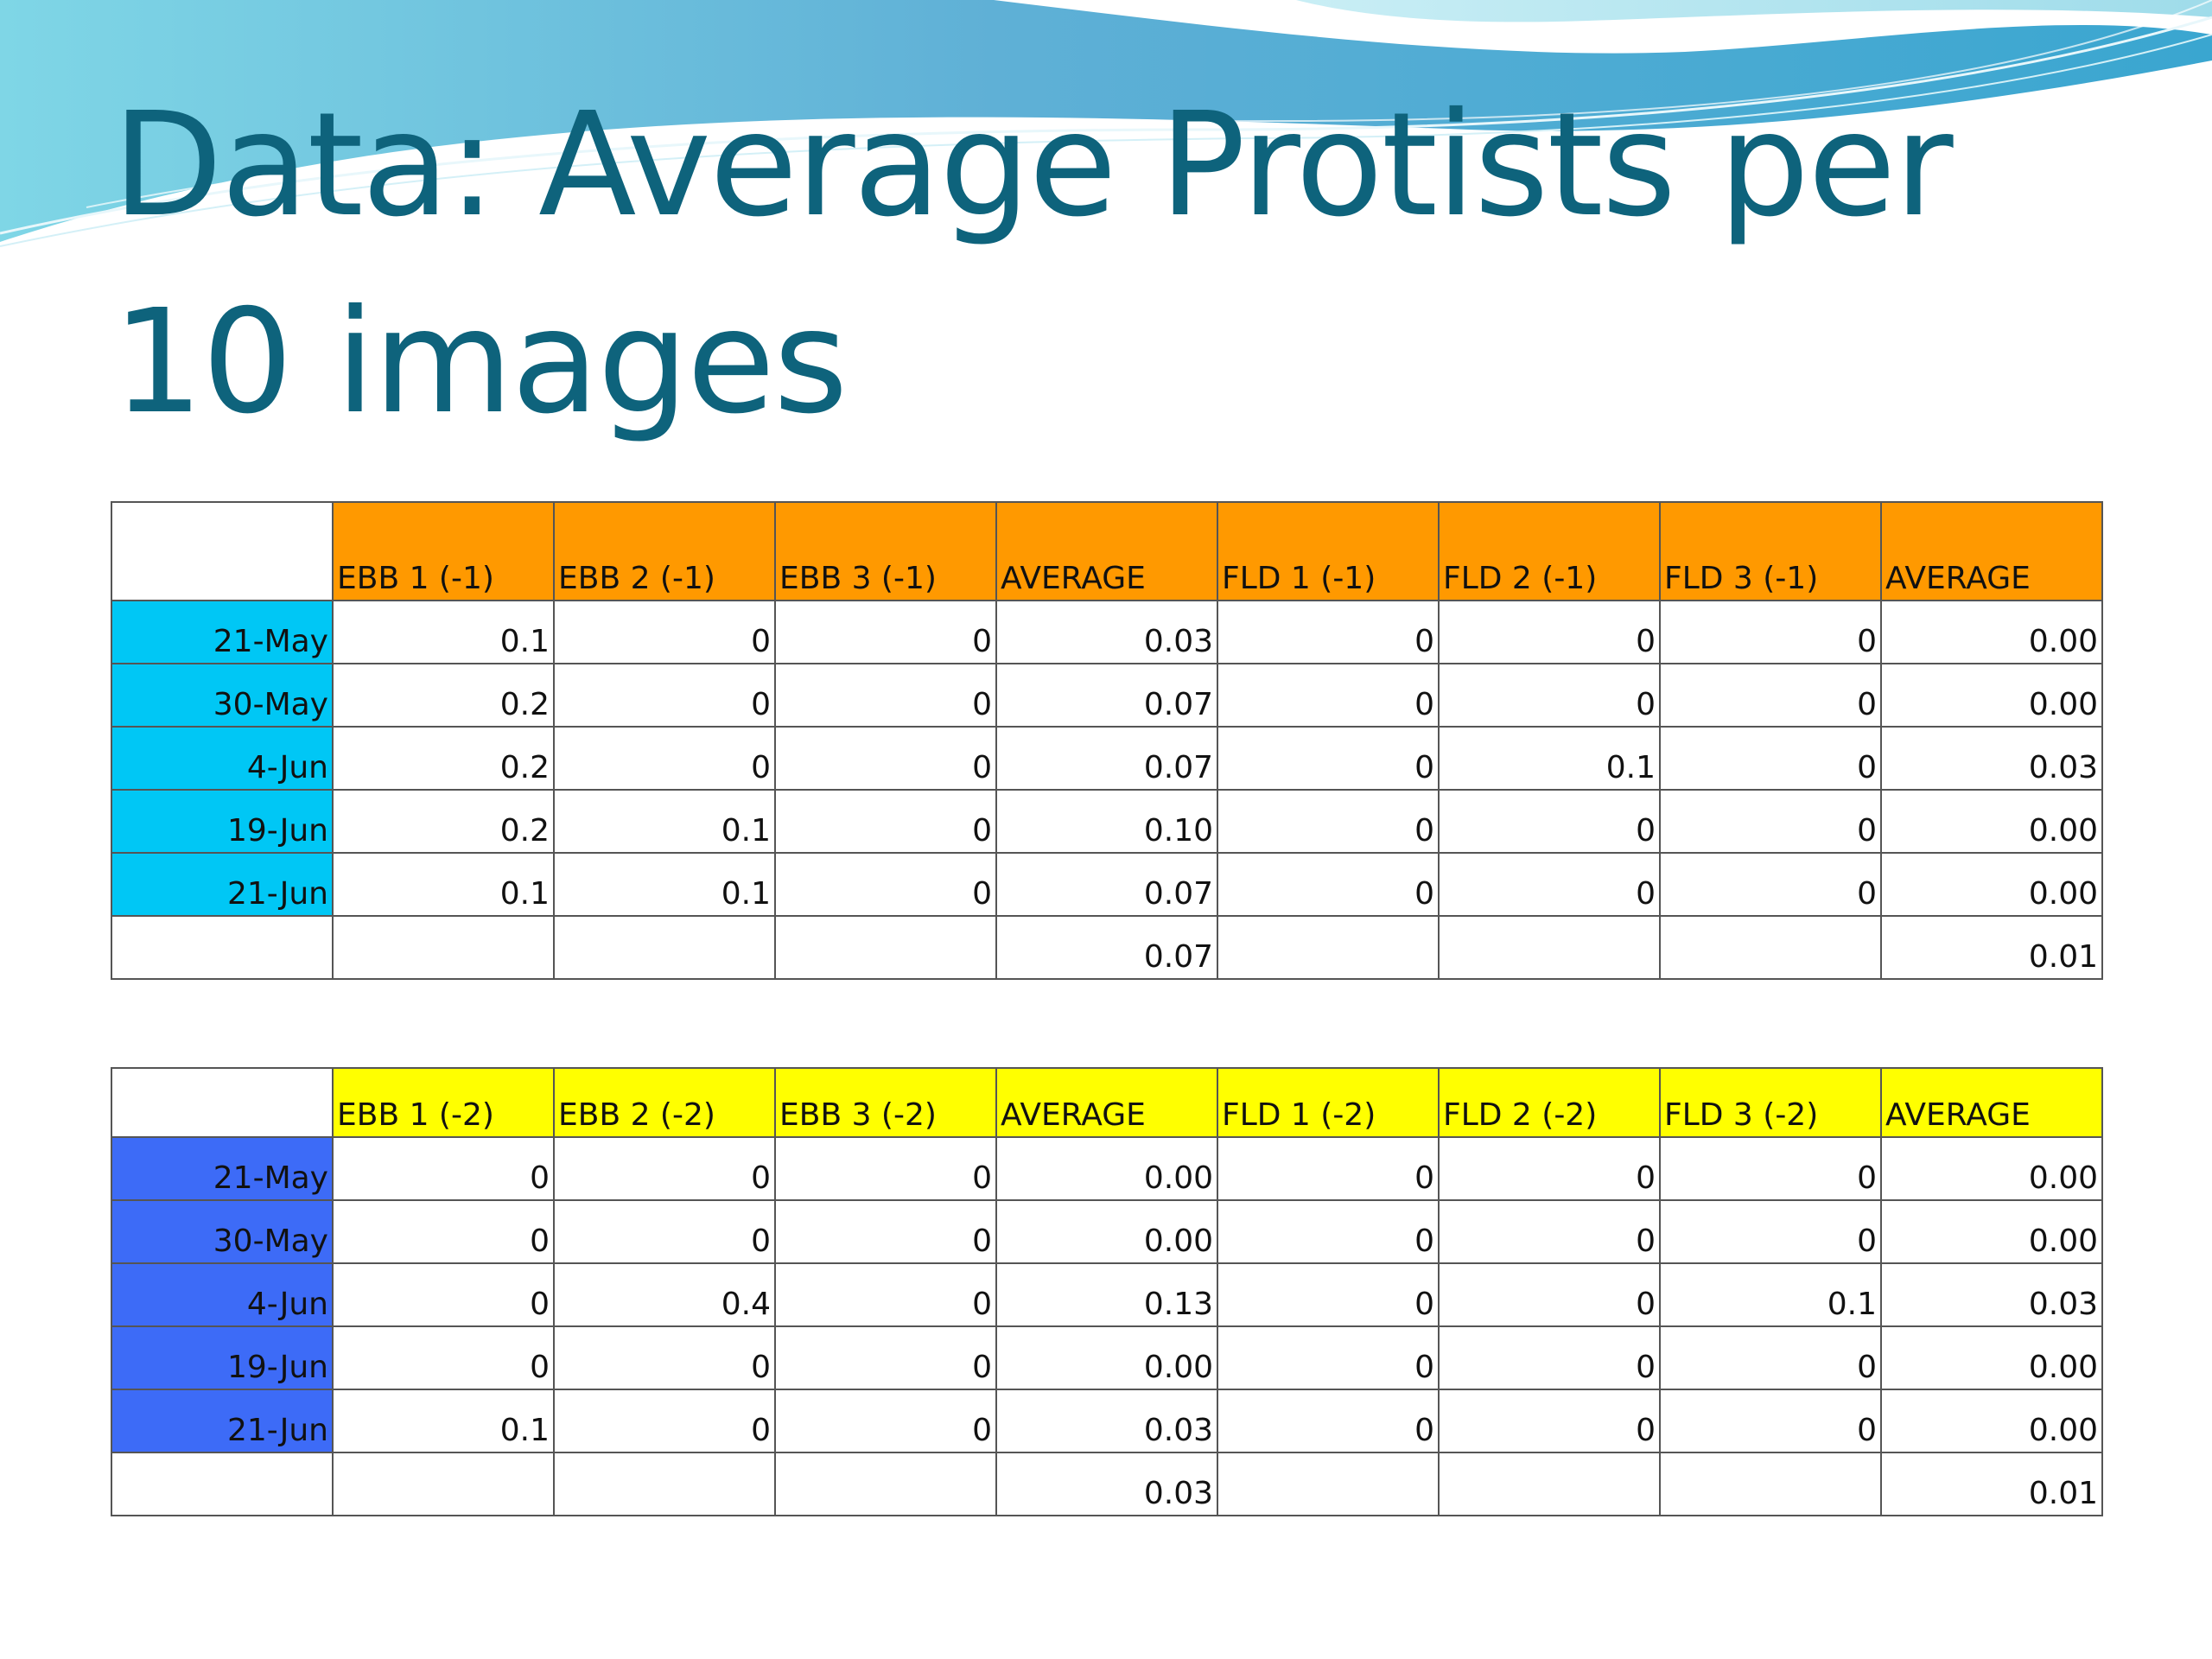  What do you see at coordinates (1107, 1168) in the screenshot?
I see `table-row: 21-May 0 0 0 0.00 0 0 0 0.00` at bounding box center [1107, 1168].